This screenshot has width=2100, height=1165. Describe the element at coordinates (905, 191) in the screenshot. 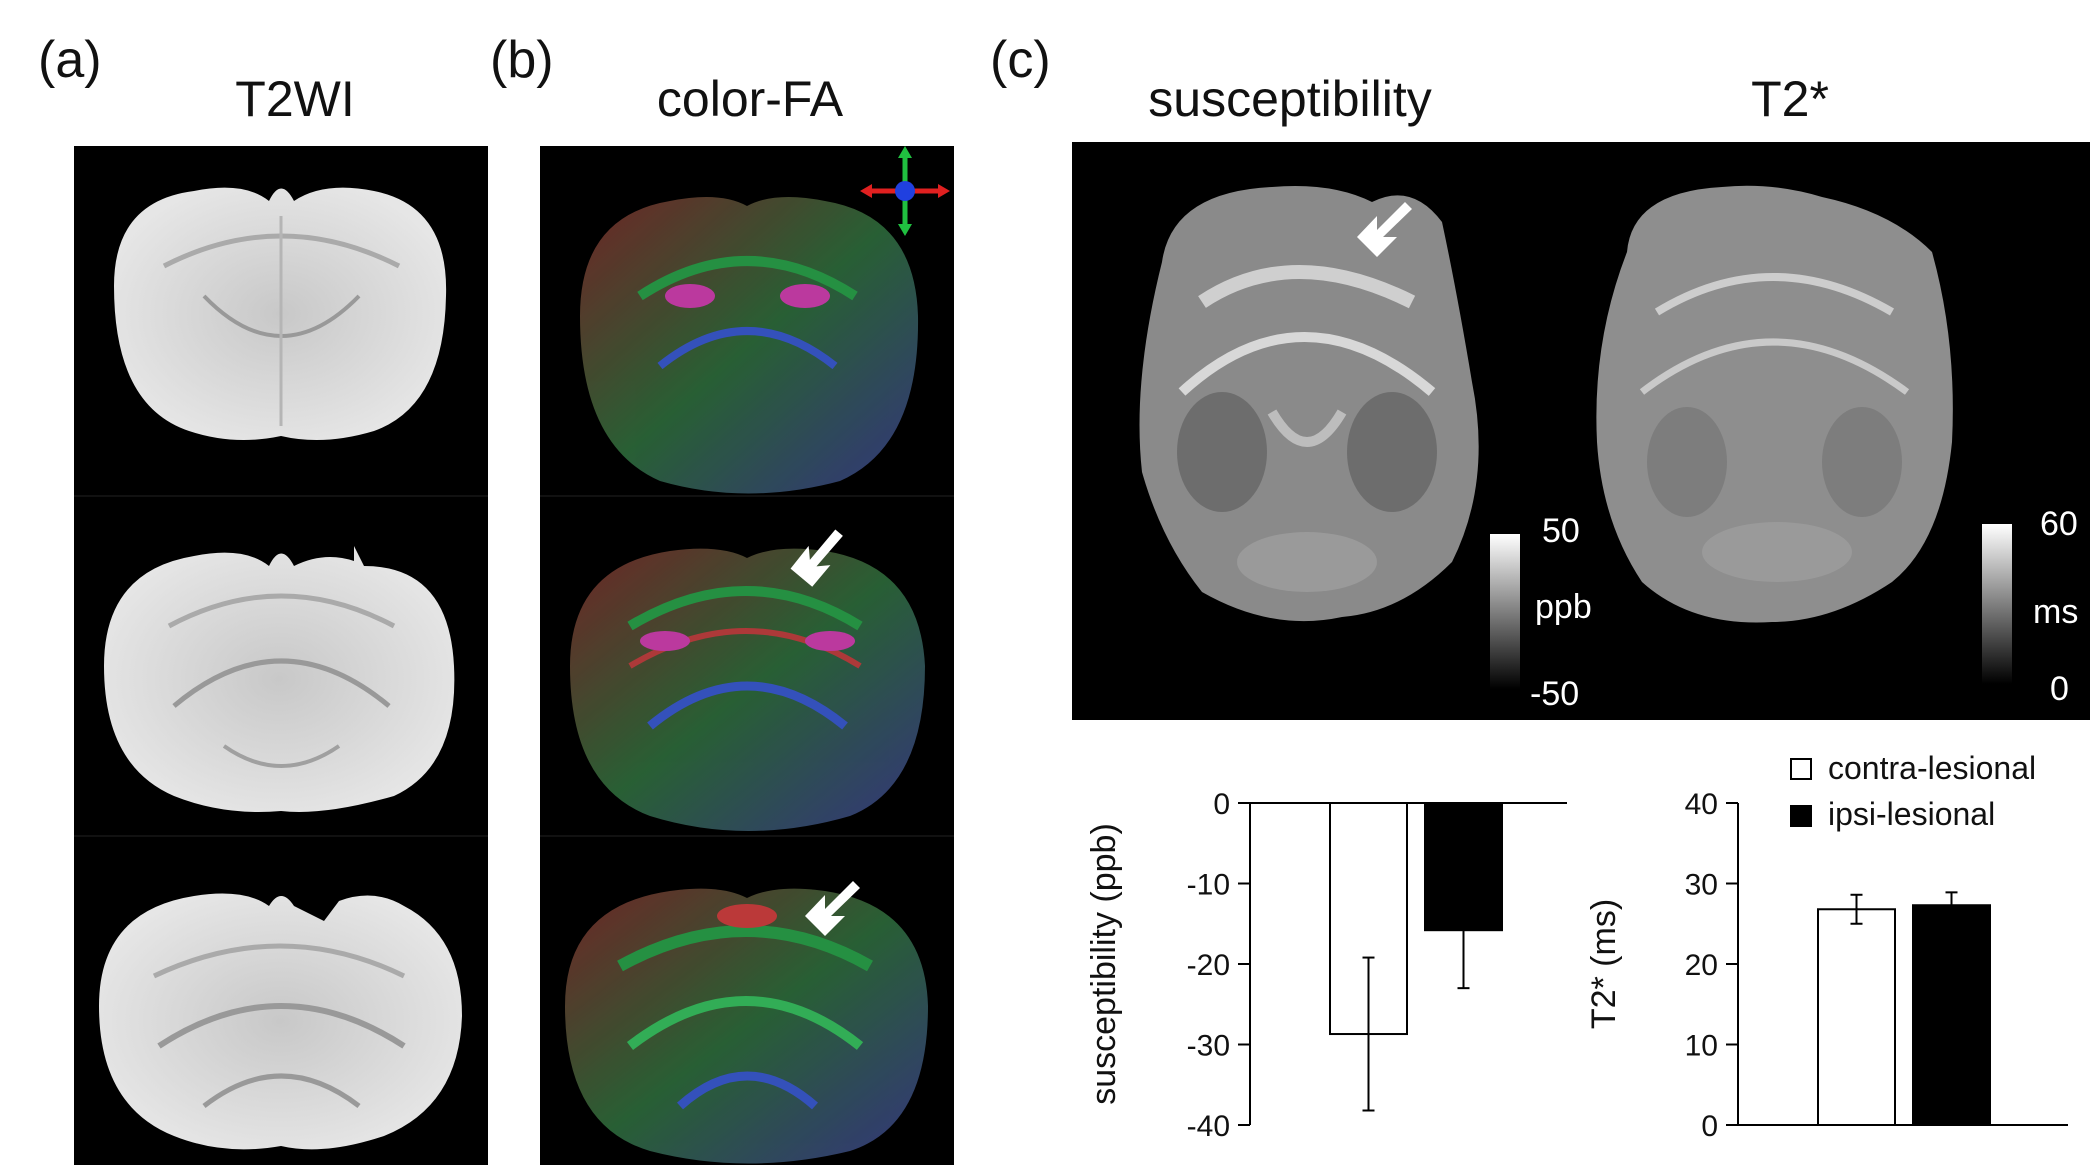

I see `direction-axes-icon` at that location.